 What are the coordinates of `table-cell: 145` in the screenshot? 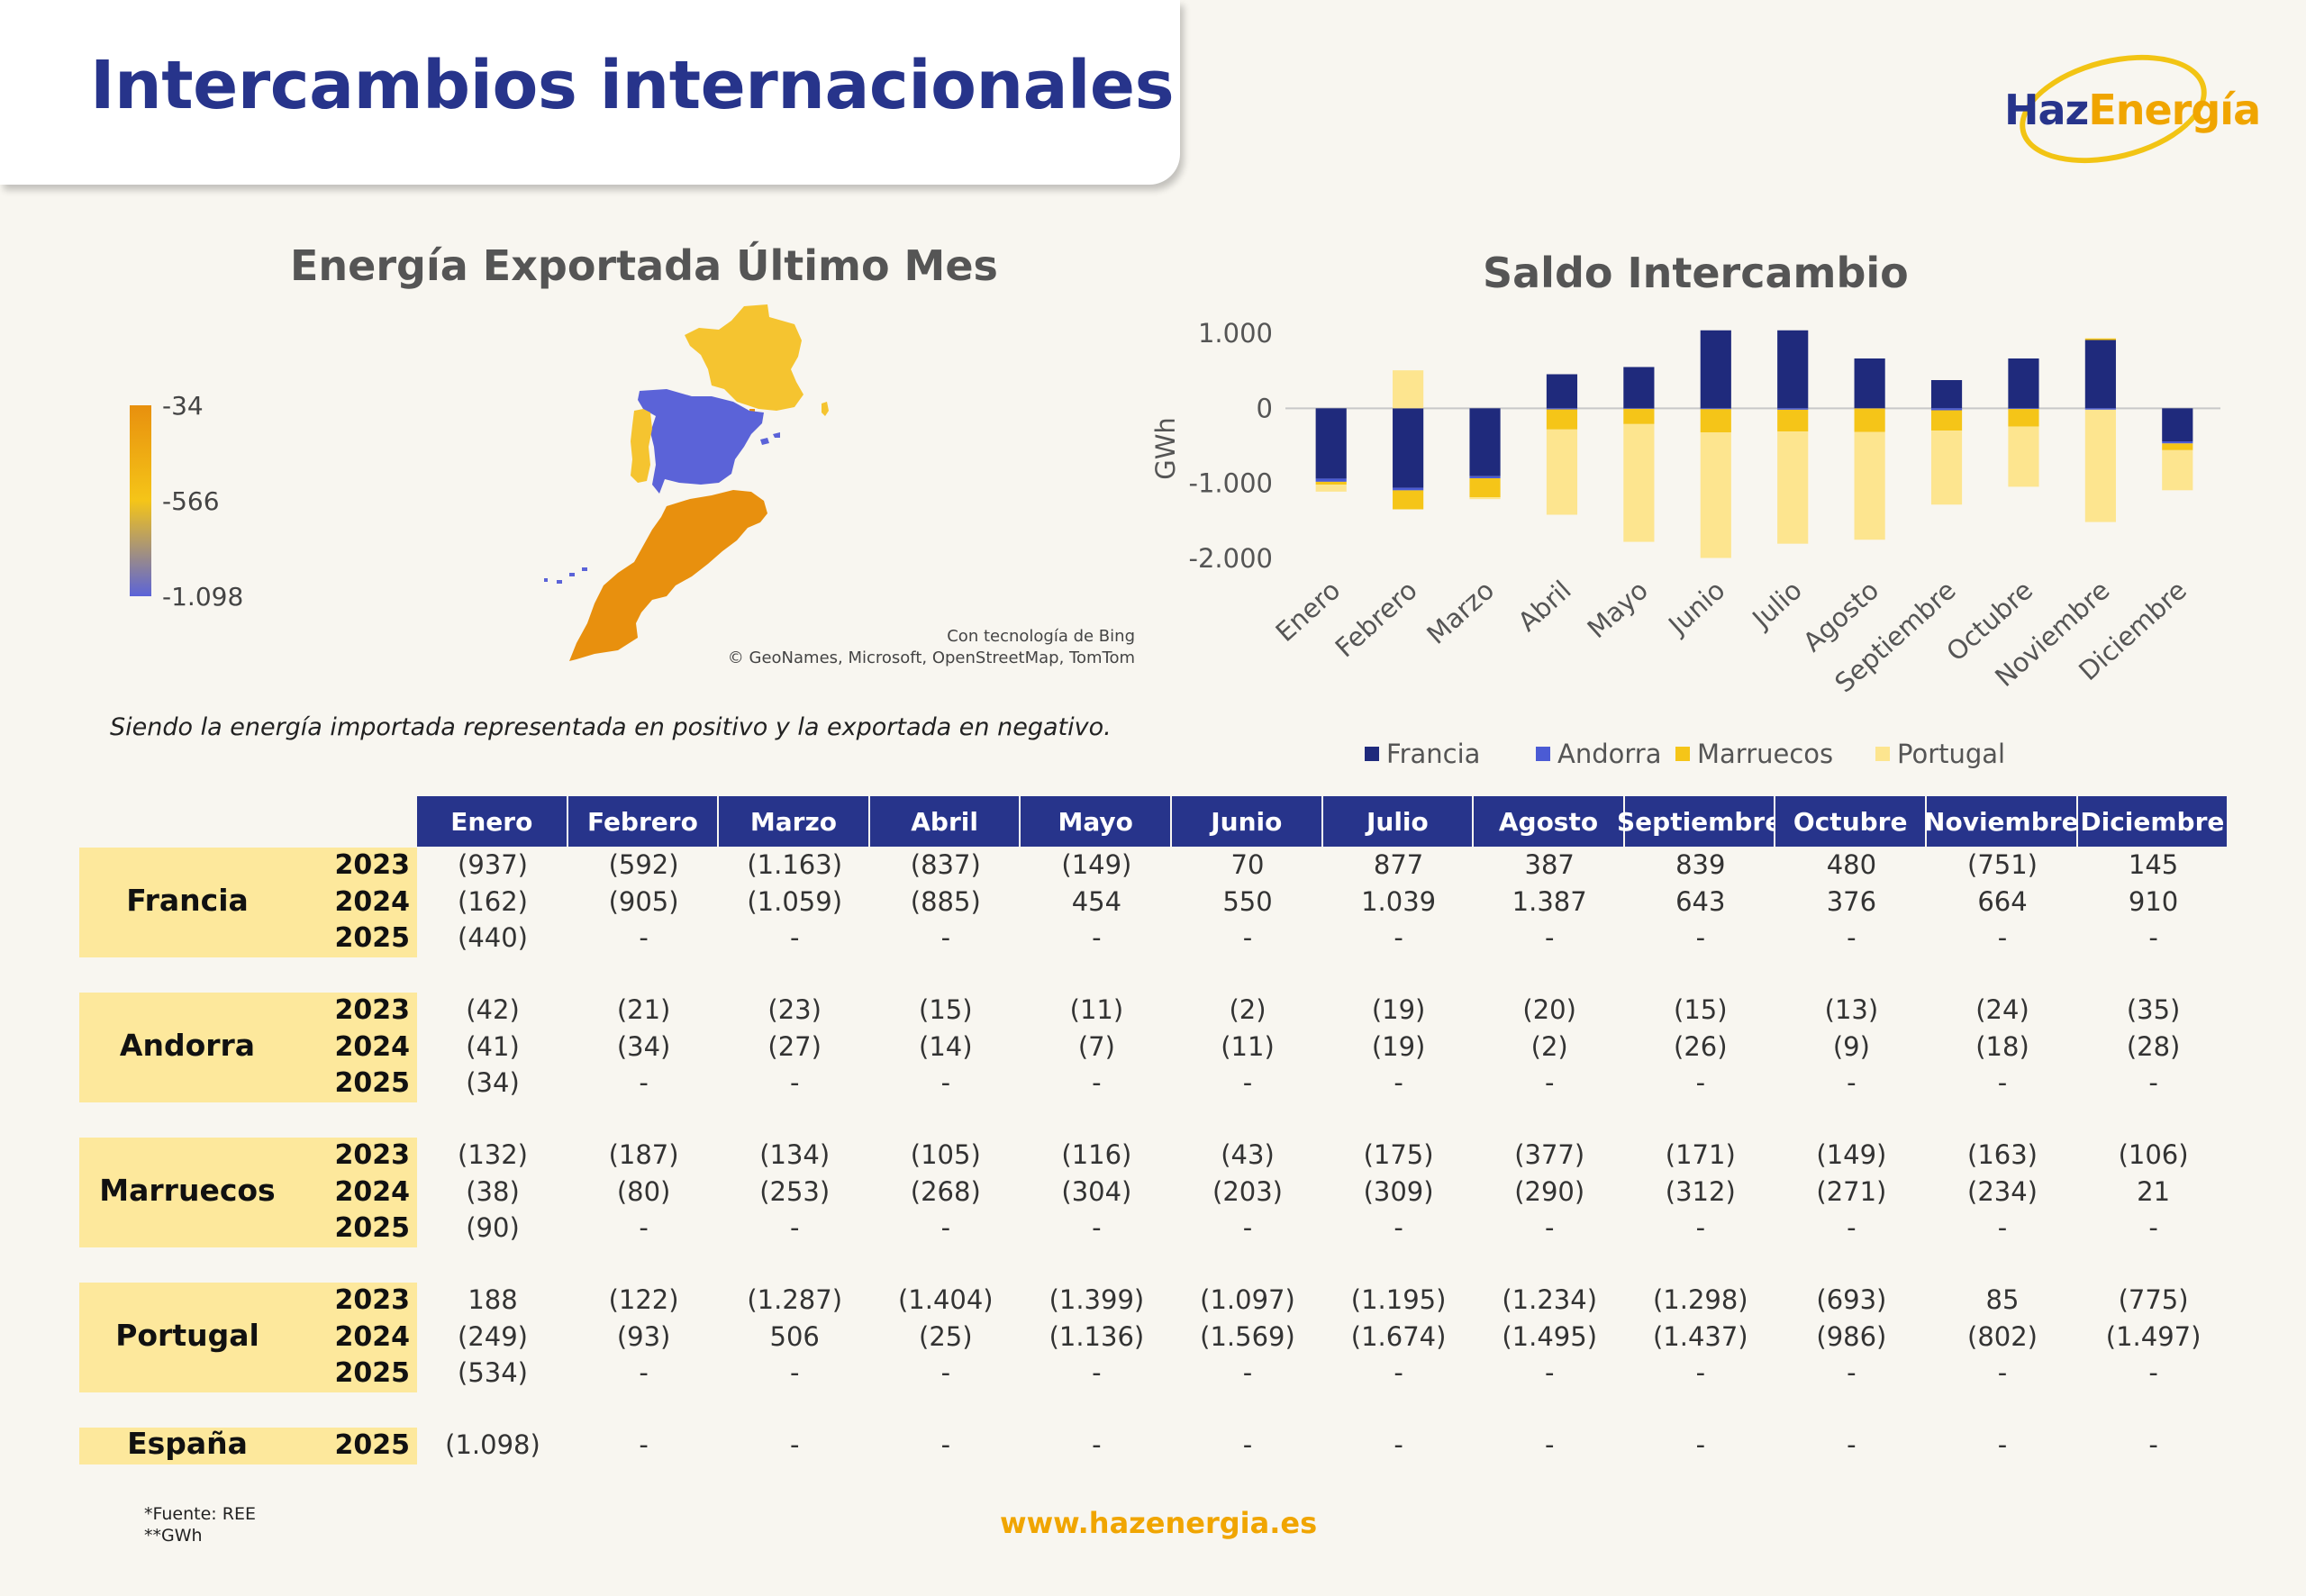 It's located at (2153, 865).